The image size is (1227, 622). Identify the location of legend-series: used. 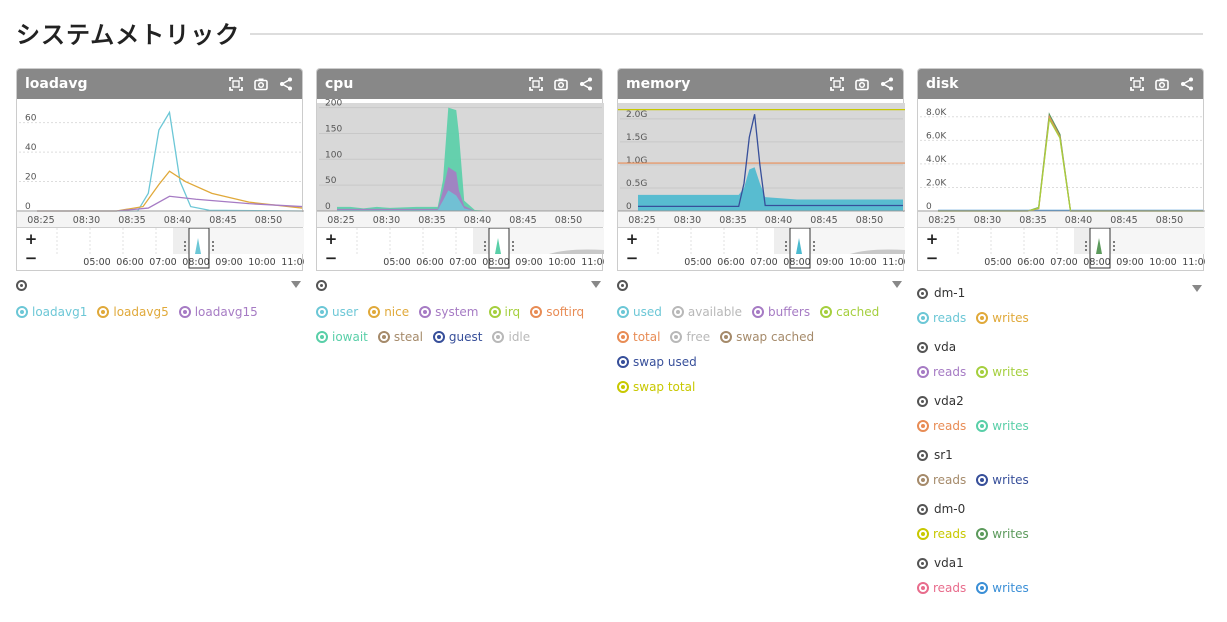
(639, 311).